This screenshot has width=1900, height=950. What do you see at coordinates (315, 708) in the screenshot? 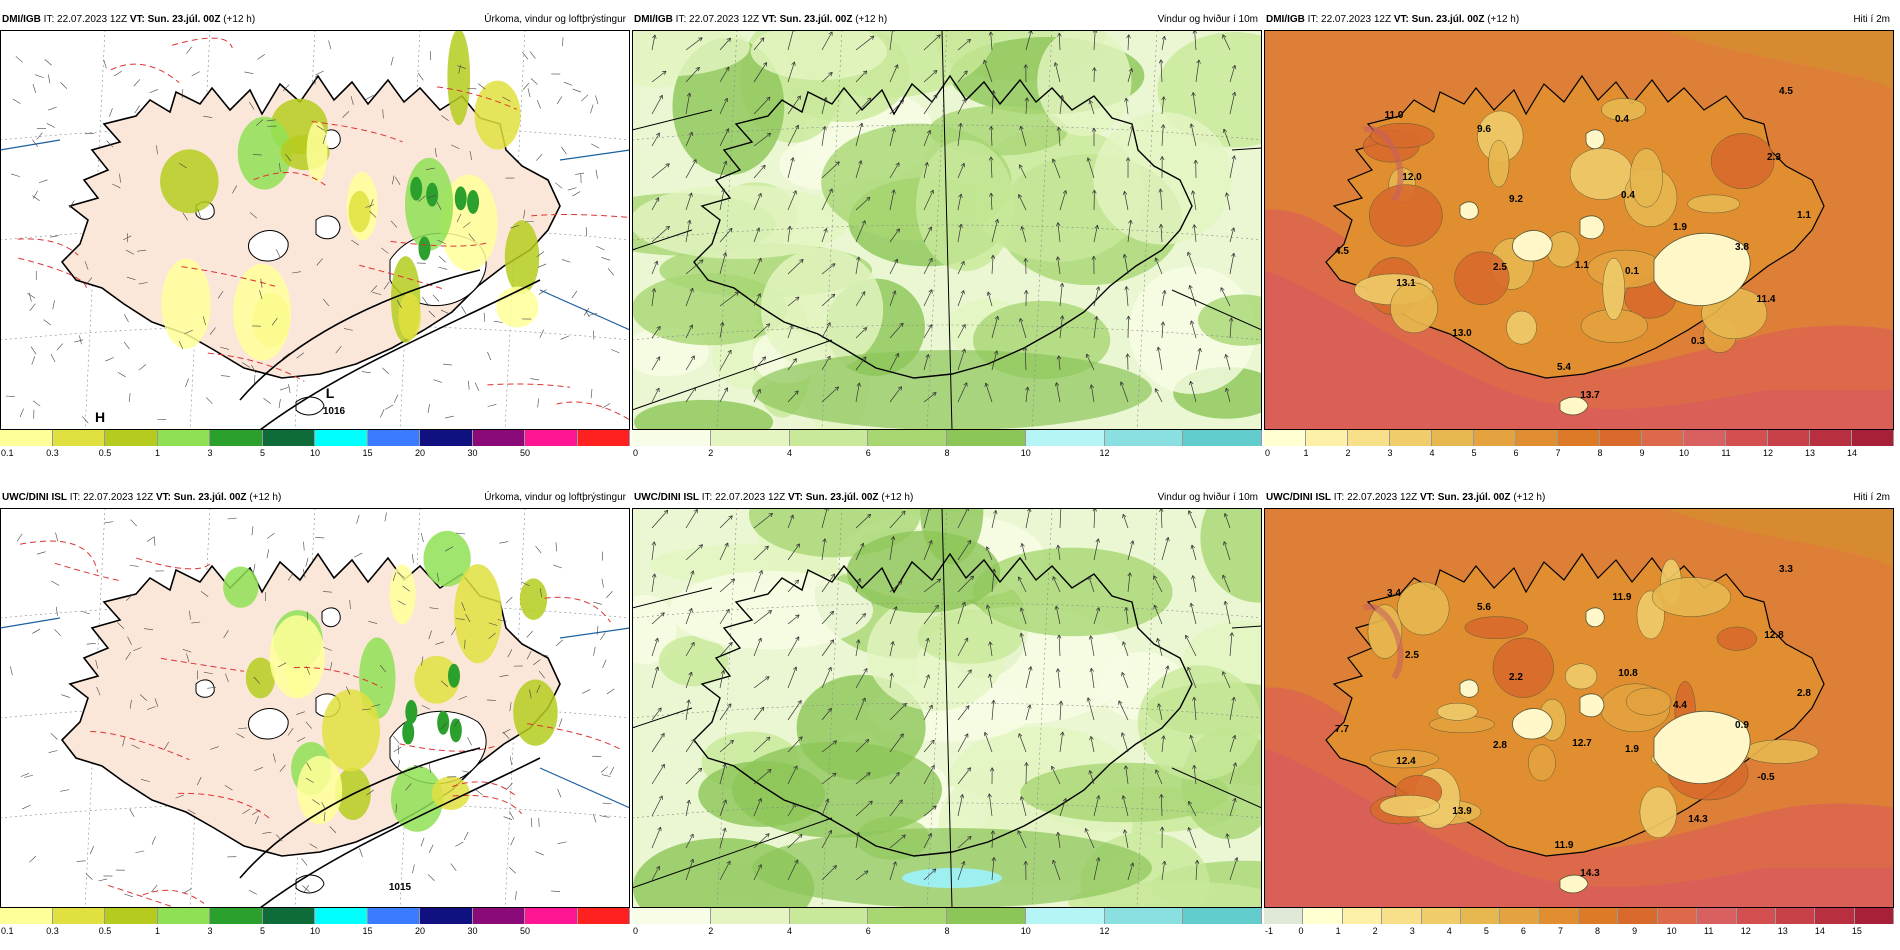
I see `map-svg: 10151016` at bounding box center [315, 708].